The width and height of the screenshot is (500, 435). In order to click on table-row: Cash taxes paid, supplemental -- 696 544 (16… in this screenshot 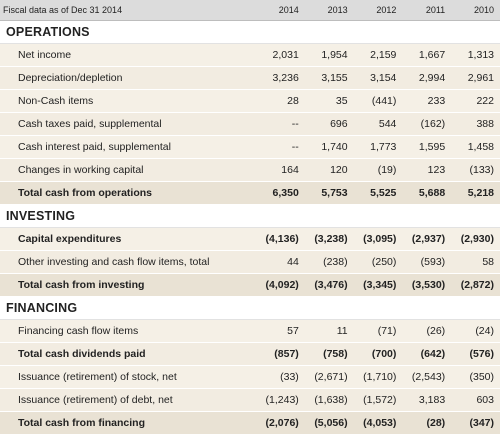, I will do `click(250, 124)`.